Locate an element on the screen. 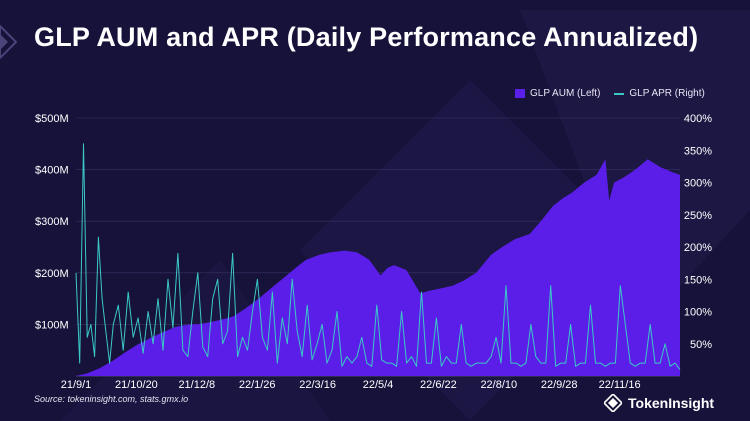 The width and height of the screenshot is (750, 421). tokeninsight-logo-icon is located at coordinates (613, 403).